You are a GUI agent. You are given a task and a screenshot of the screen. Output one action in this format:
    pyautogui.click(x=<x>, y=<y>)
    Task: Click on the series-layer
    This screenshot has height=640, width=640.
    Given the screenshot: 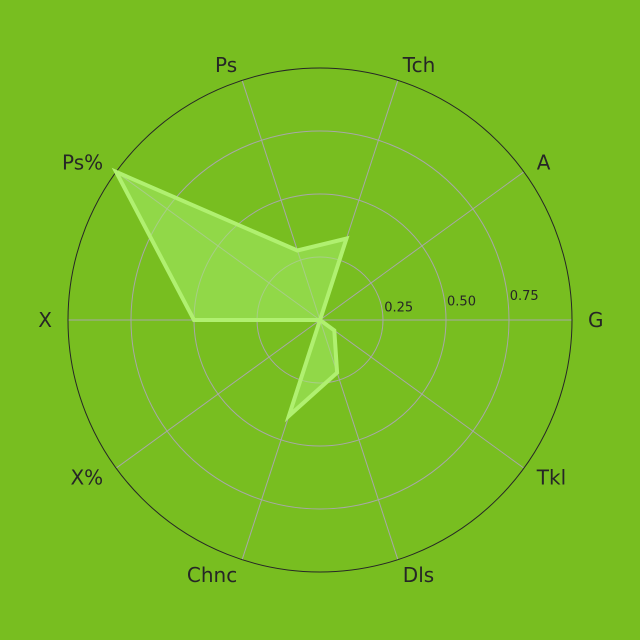 What is the action you would take?
    pyautogui.click(x=230, y=295)
    